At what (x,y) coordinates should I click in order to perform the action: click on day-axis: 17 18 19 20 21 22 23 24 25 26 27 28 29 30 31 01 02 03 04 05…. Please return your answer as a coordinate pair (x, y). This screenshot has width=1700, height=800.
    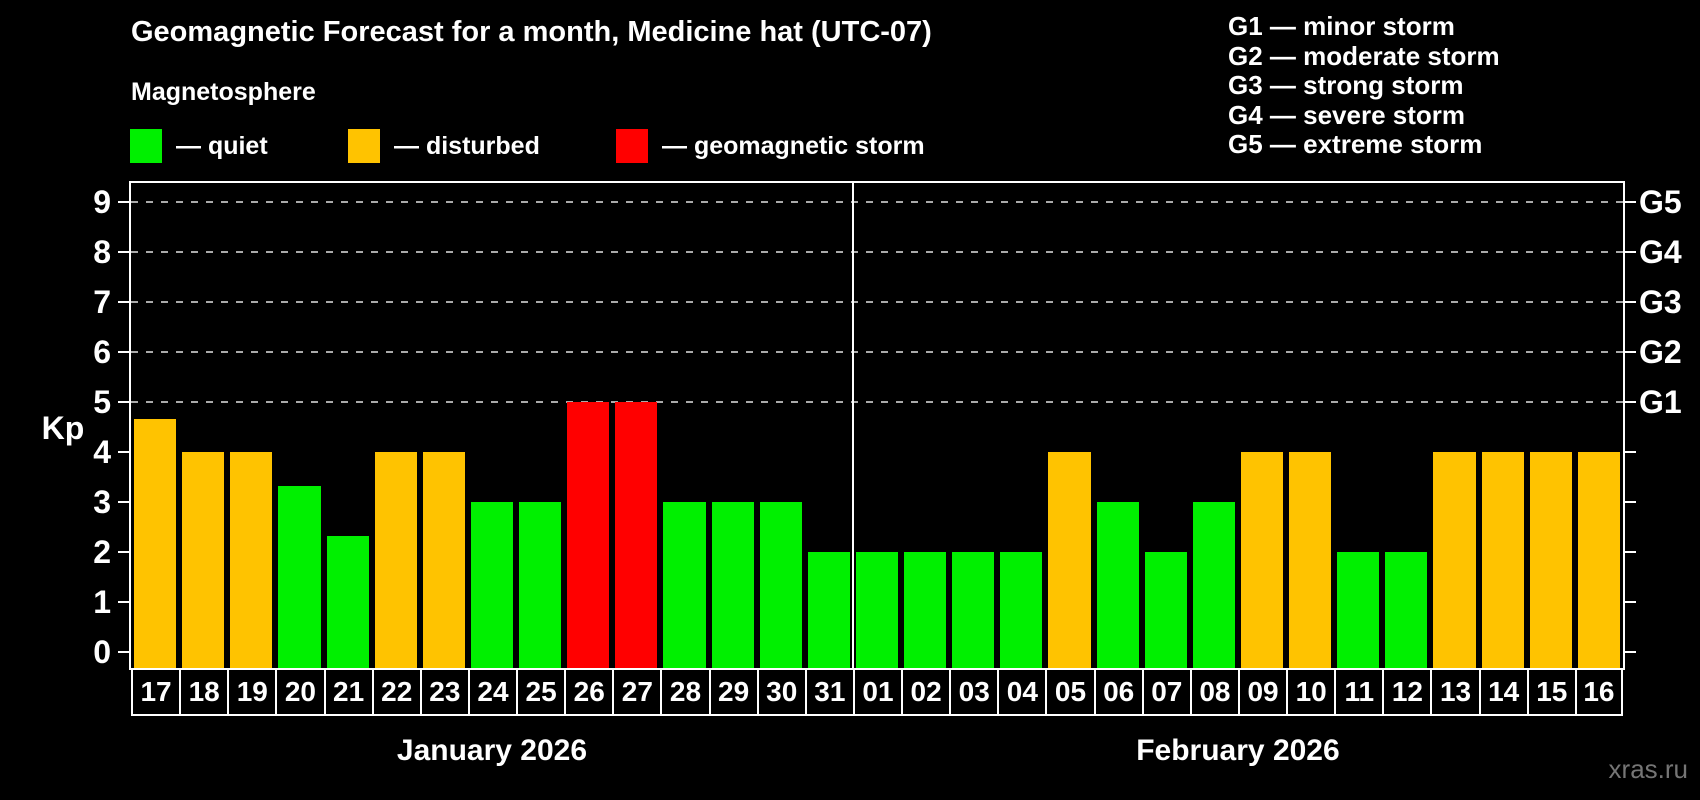
    Looking at the image, I should click on (877, 692).